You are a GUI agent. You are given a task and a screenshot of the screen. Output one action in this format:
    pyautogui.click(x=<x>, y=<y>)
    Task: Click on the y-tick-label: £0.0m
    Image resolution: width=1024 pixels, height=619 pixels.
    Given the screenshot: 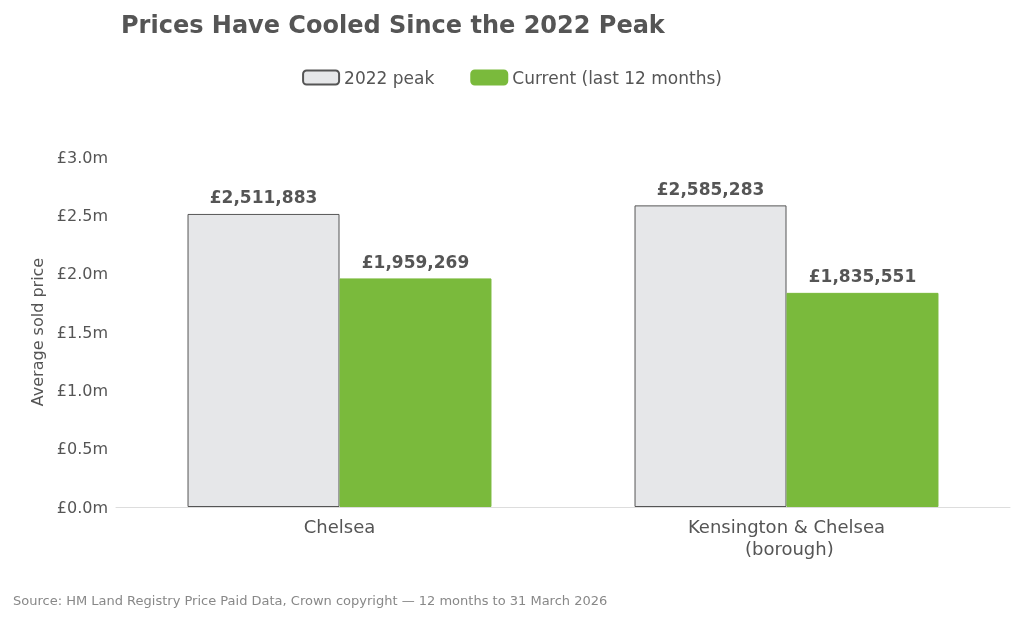 What is the action you would take?
    pyautogui.click(x=82, y=507)
    